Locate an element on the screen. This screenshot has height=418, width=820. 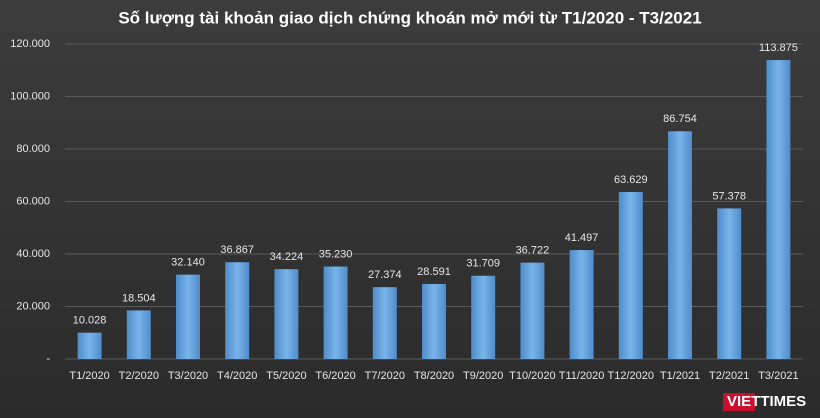
x-tick-label: T11/2020 is located at coordinates (582, 376).